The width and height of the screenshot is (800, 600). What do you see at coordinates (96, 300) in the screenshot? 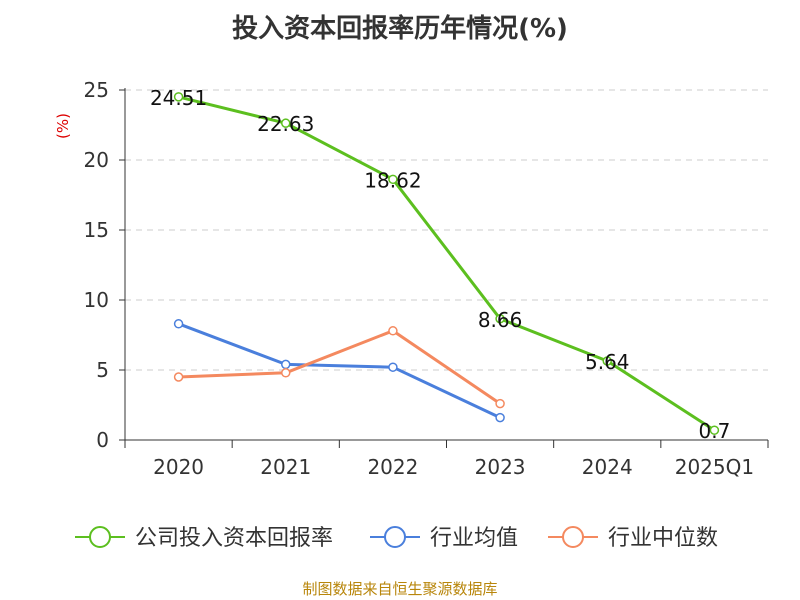
I see `y-tick-label-10: 10` at bounding box center [96, 300].